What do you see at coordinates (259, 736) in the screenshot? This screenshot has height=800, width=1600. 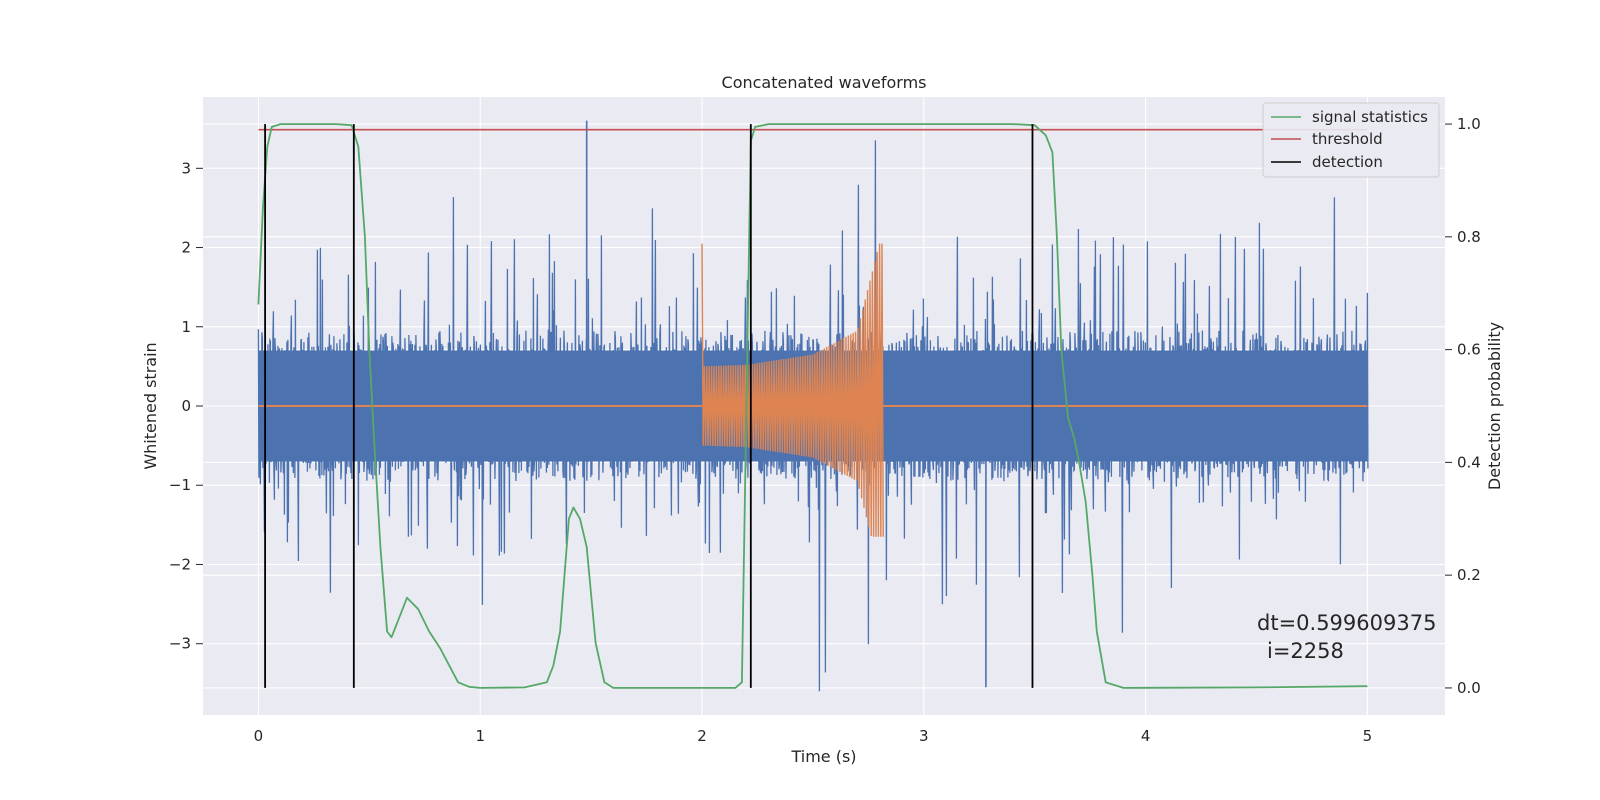 I see `x-tick-label: 0` at bounding box center [259, 736].